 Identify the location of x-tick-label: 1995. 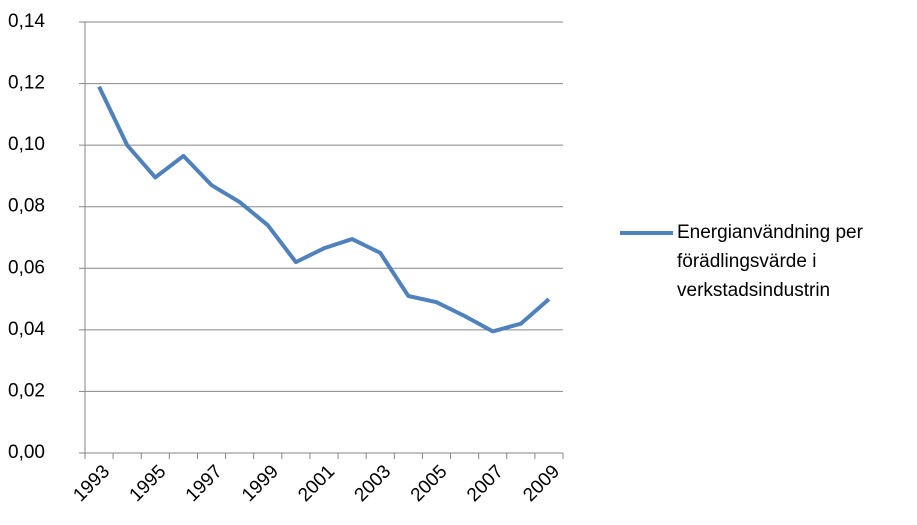
(148, 483).